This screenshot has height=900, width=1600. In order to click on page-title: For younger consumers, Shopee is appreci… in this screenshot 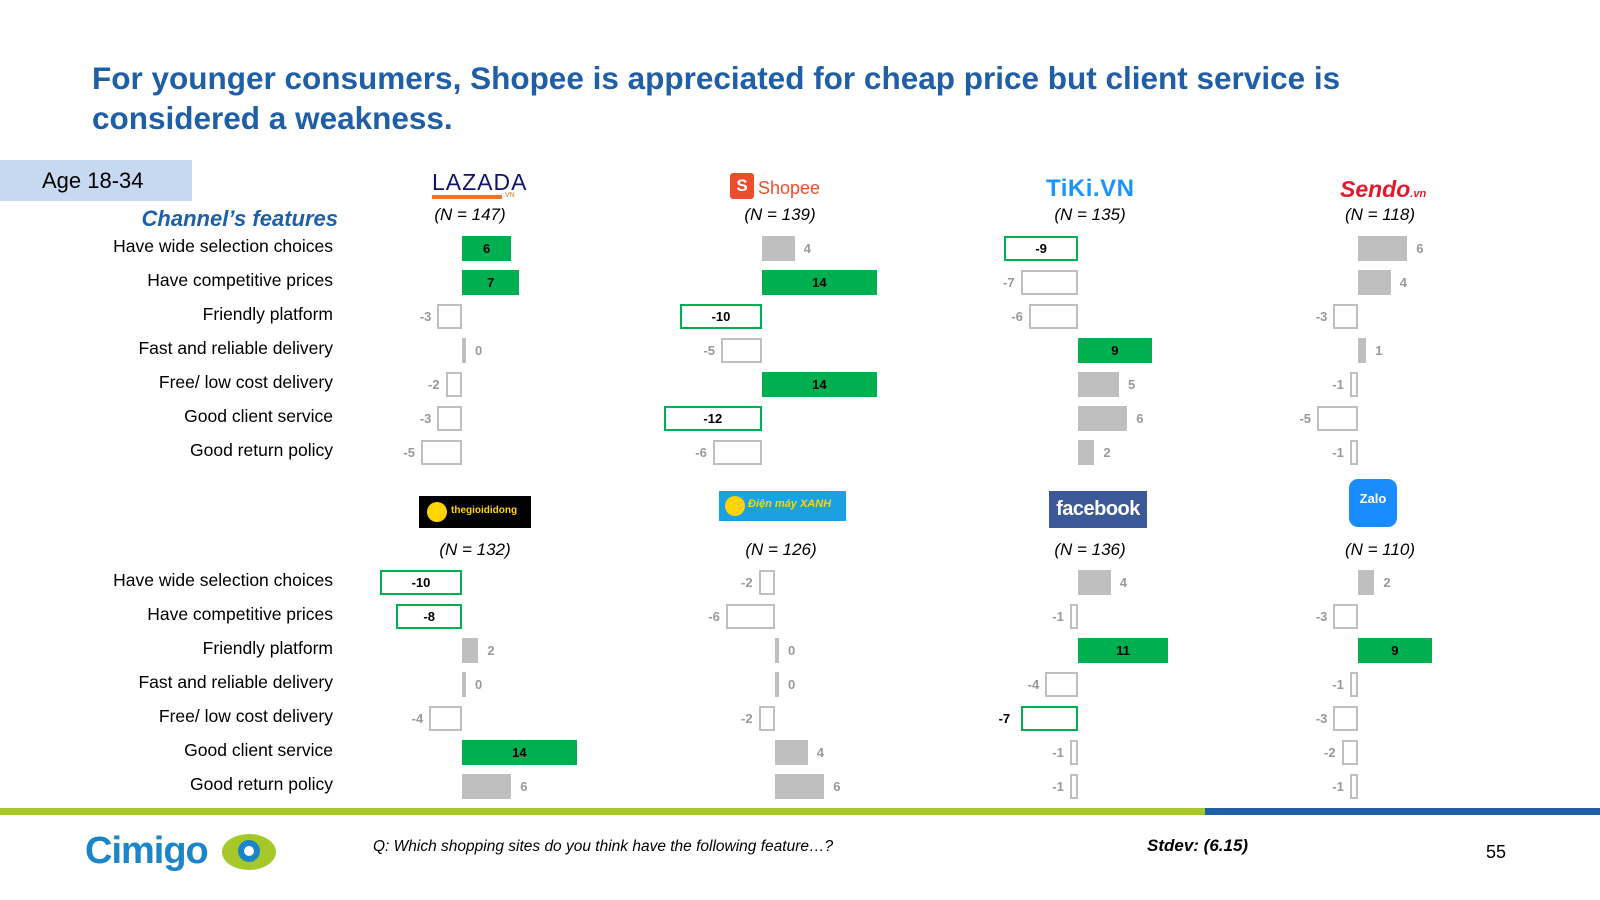, I will do `click(716, 98)`.